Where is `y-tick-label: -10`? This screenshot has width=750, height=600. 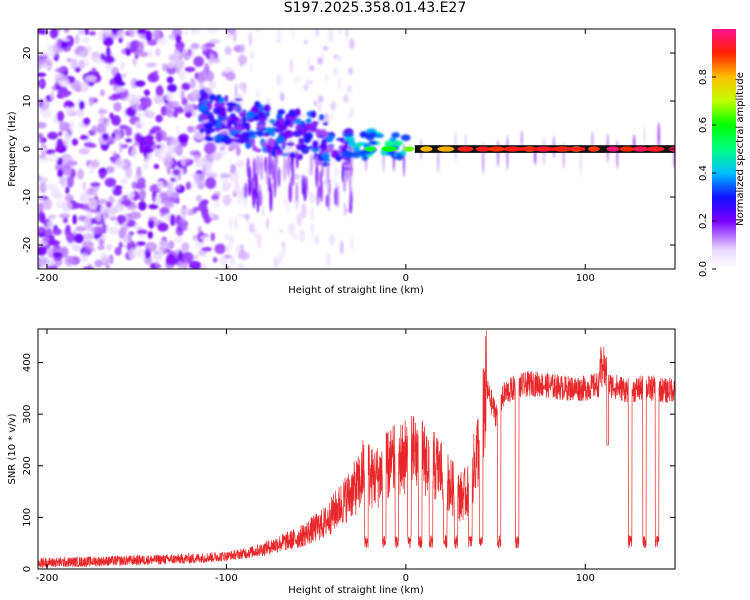
y-tick-label: -10 is located at coordinates (27, 197).